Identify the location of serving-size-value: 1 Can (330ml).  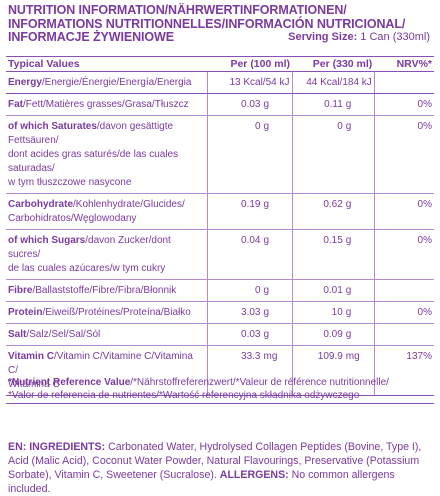
(395, 37).